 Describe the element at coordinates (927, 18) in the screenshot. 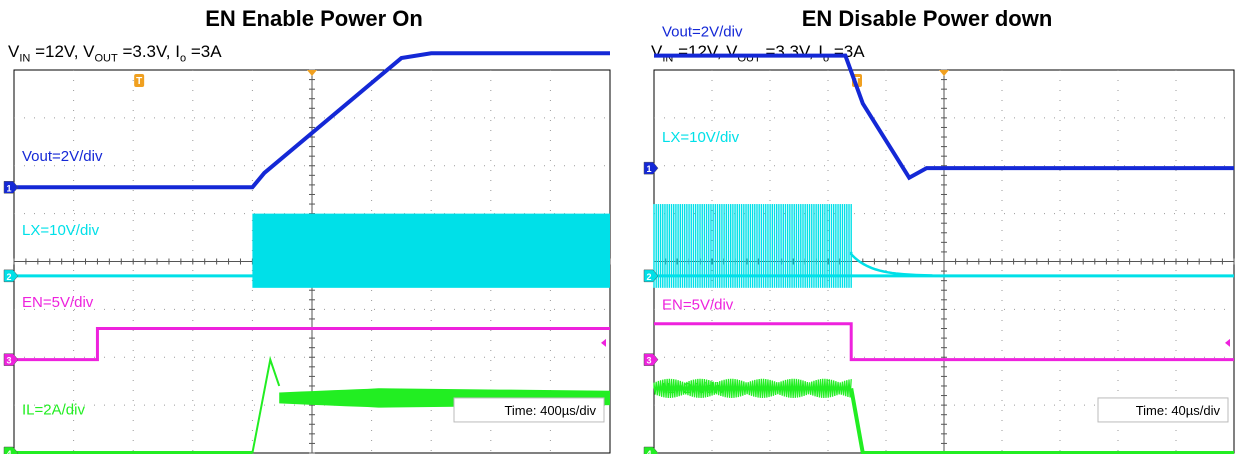

I see `right-chart-title: EN Disable Power down` at that location.